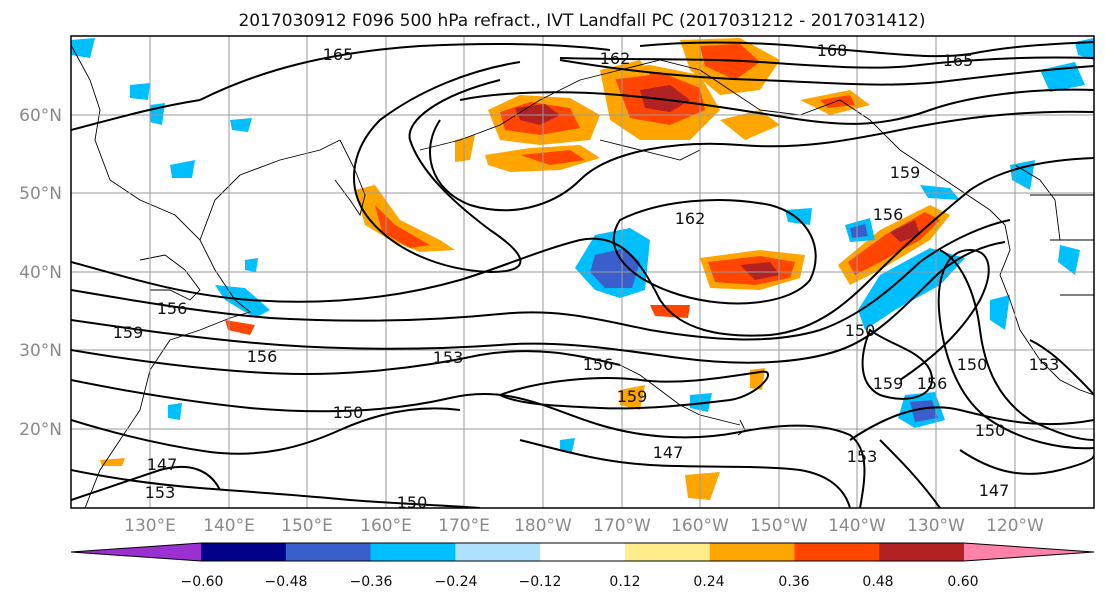 This screenshot has width=1105, height=601. What do you see at coordinates (386, 526) in the screenshot?
I see `lon-label: 160°E` at bounding box center [386, 526].